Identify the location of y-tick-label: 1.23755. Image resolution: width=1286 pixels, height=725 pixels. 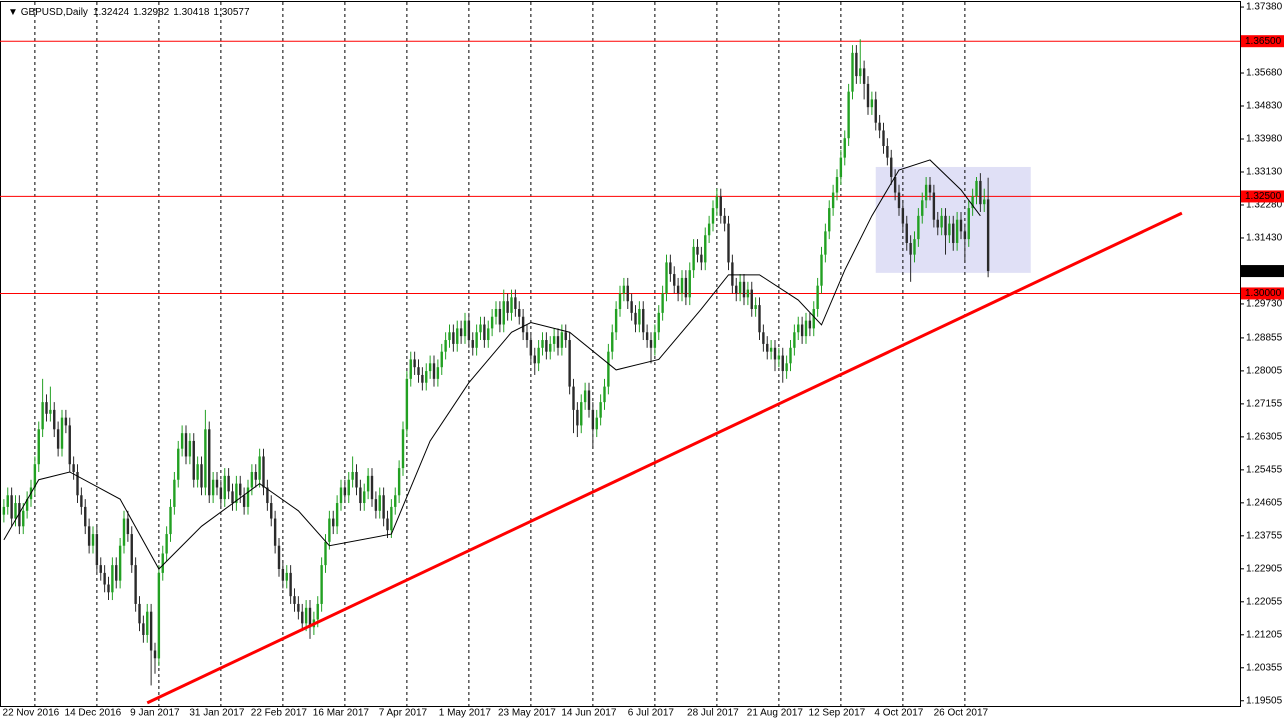
(1264, 535).